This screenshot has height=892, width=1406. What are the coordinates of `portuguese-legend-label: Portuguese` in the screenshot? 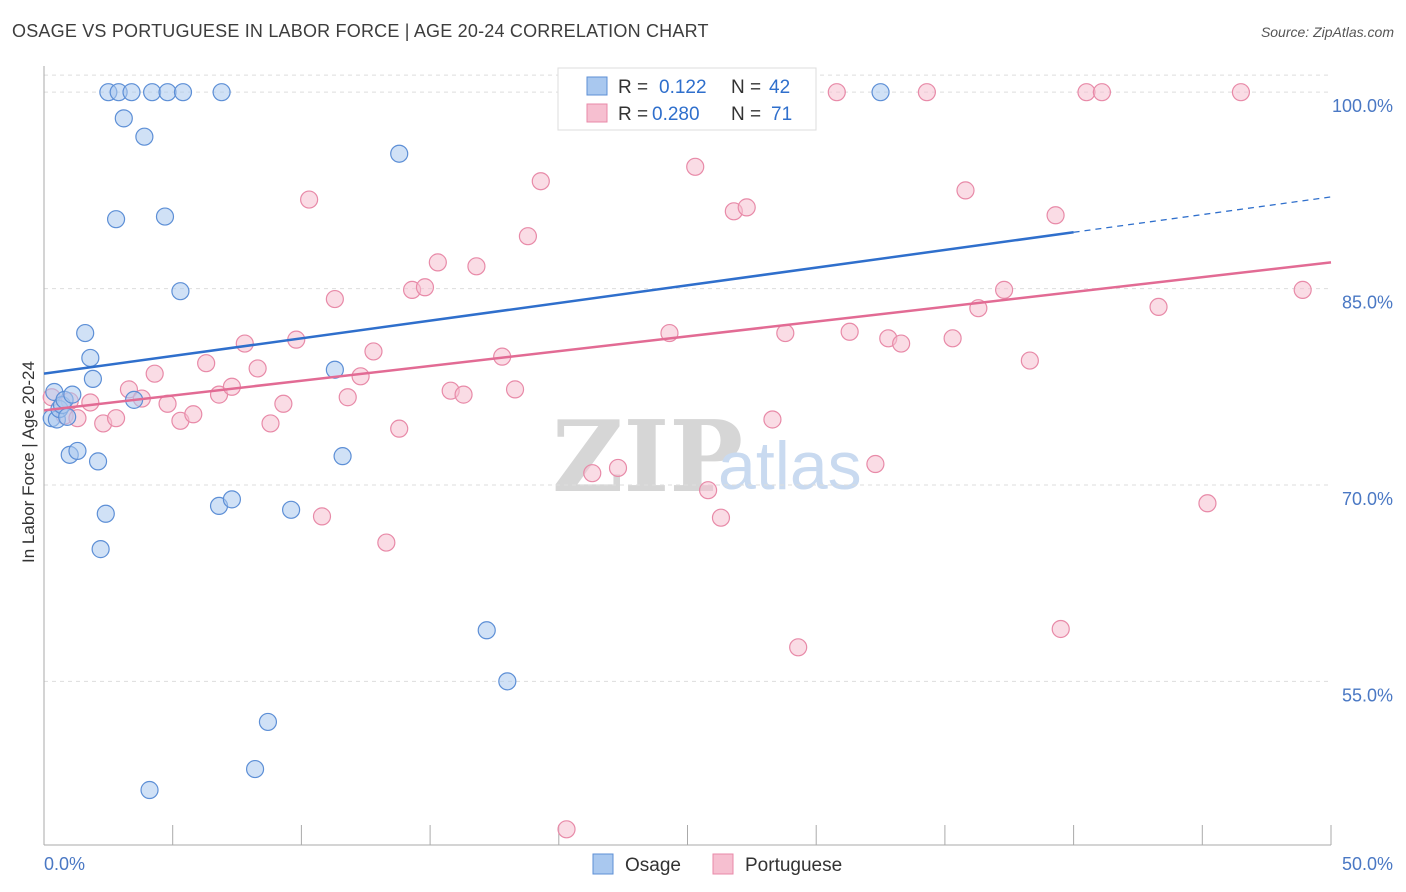 It's located at (793, 865).